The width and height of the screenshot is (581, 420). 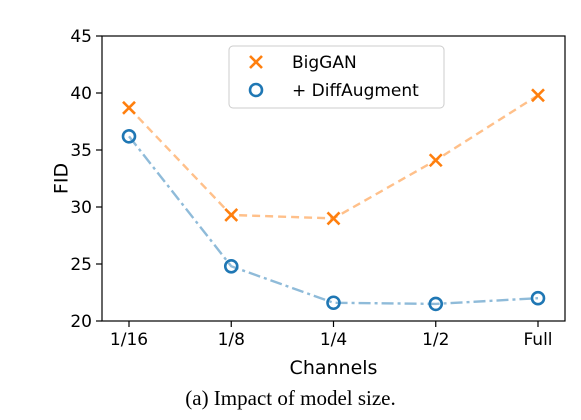 I want to click on y-tick-label: 35, so click(x=81, y=151).